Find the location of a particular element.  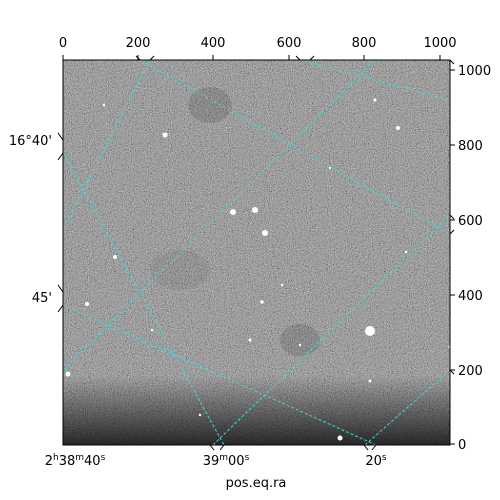

left-axis: 16°40' 45' is located at coordinates (30, 220).